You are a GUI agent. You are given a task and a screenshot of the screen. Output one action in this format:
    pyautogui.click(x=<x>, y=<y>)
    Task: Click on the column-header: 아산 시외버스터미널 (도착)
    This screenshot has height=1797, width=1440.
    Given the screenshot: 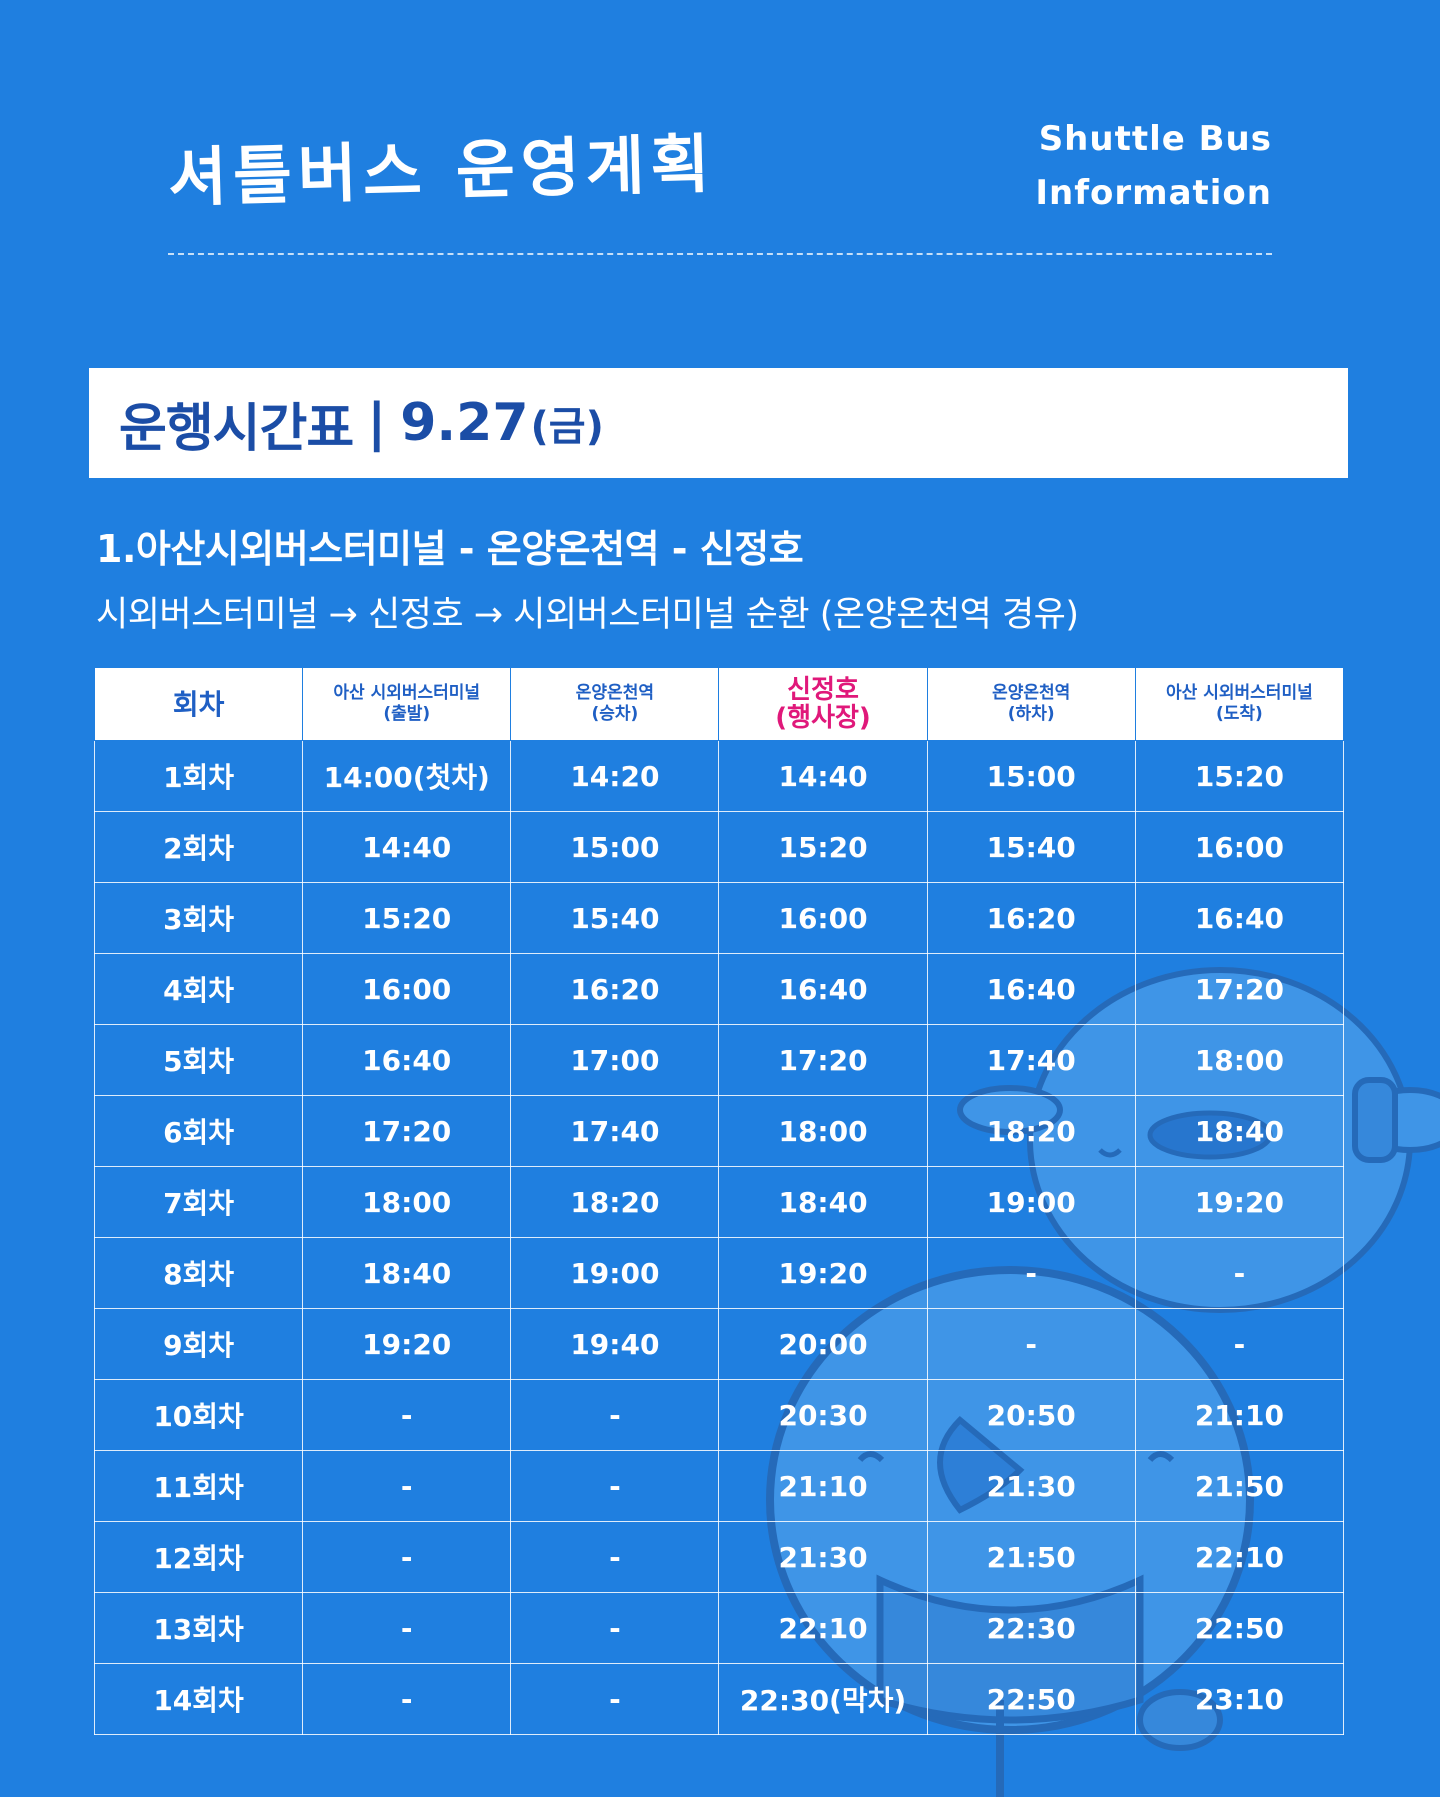 What is the action you would take?
    pyautogui.click(x=1239, y=704)
    